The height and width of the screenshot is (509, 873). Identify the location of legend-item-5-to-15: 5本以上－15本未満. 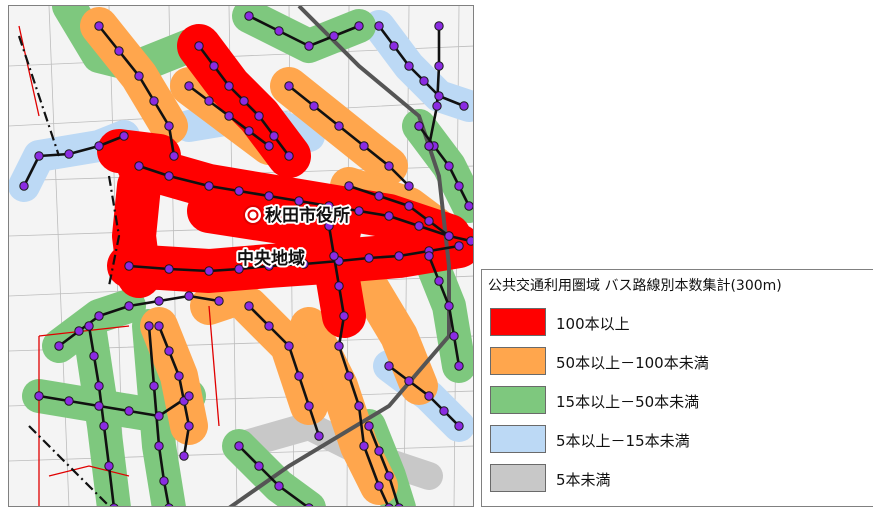
(680, 440).